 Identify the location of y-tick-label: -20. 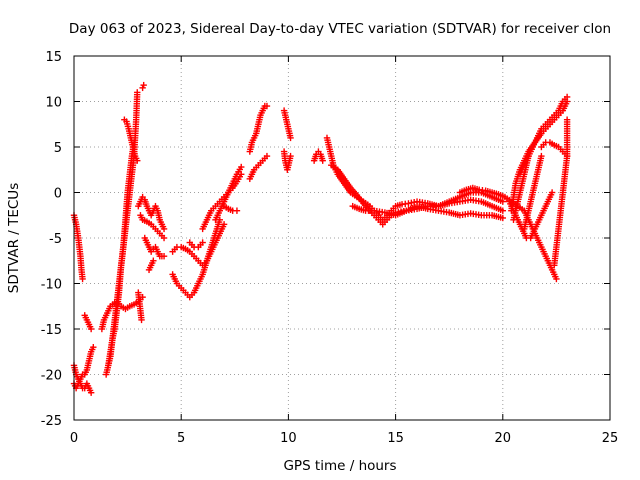
(51, 376).